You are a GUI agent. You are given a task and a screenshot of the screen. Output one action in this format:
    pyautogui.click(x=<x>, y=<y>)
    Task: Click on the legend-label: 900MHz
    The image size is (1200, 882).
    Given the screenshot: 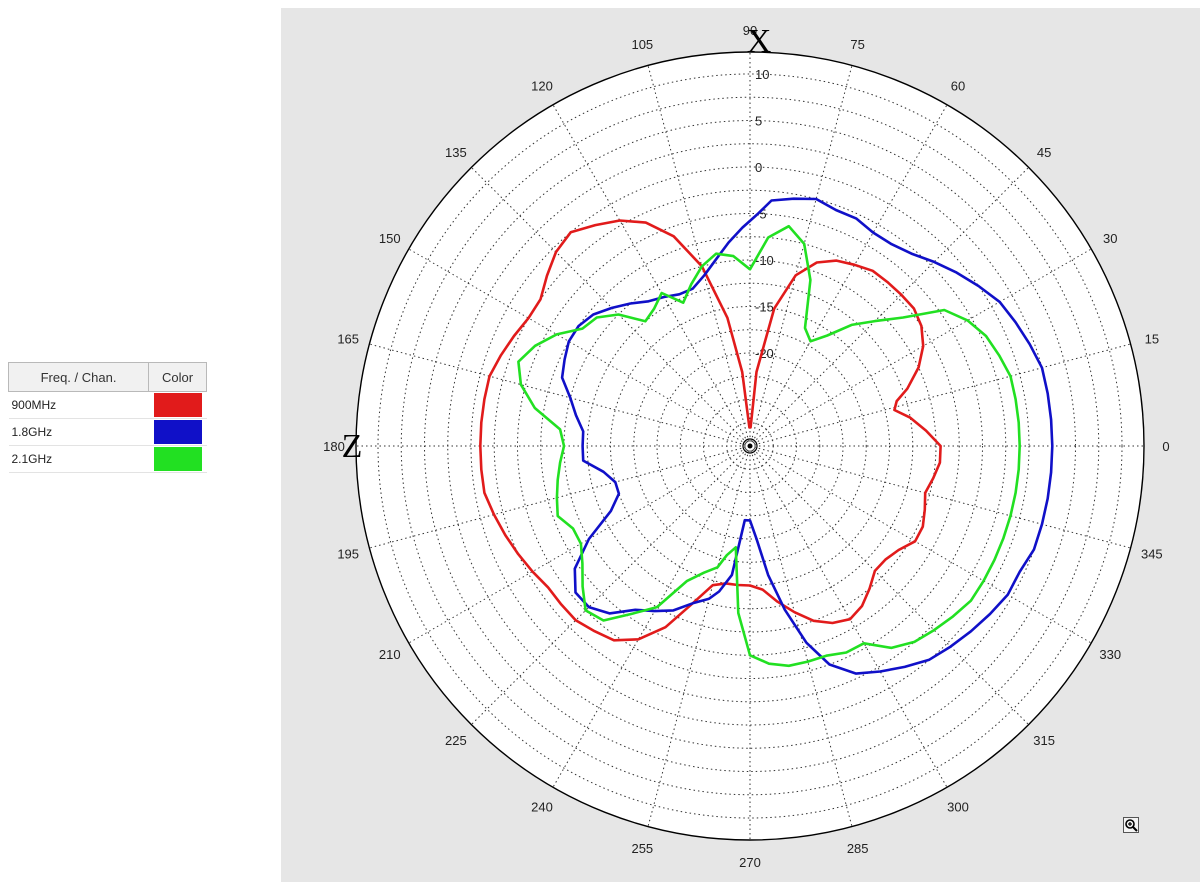 What is the action you would take?
    pyautogui.click(x=78, y=405)
    